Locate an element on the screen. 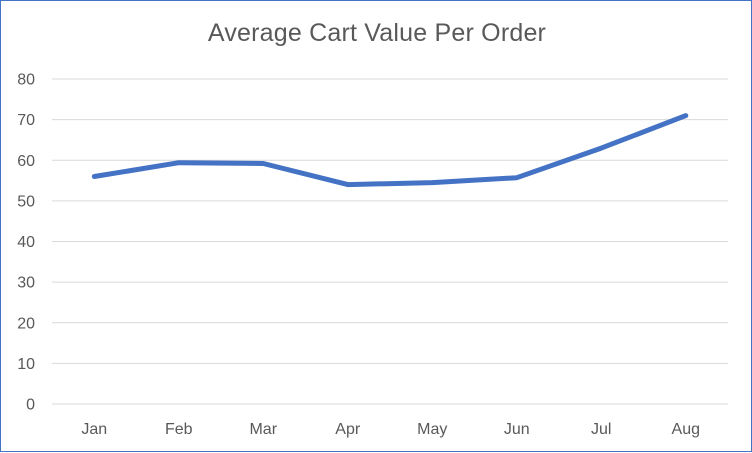  y-tick-label: 50 is located at coordinates (26, 201).